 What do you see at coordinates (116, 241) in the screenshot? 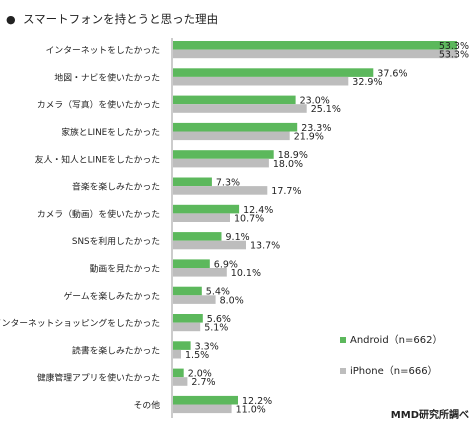
I see `category-label: SNSを利用したかった` at bounding box center [116, 241].